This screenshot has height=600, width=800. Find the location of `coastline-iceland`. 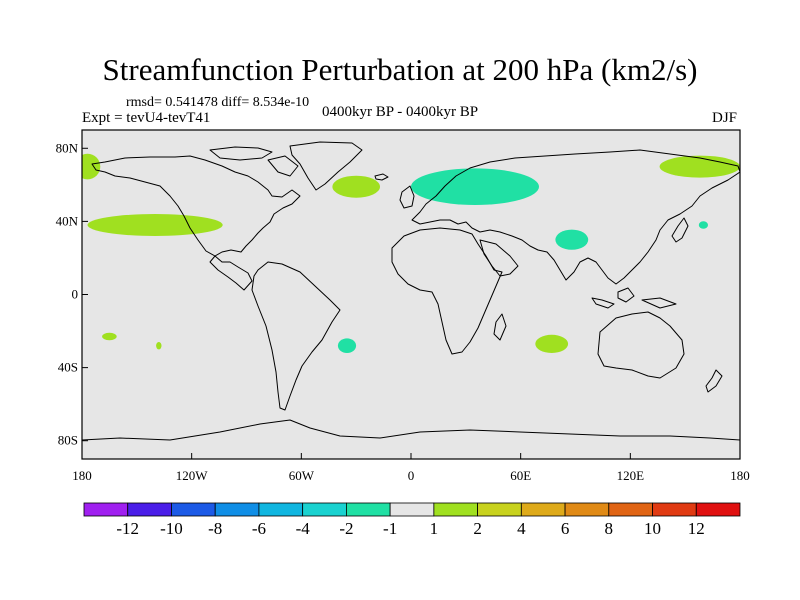

coastline-iceland is located at coordinates (381, 177).